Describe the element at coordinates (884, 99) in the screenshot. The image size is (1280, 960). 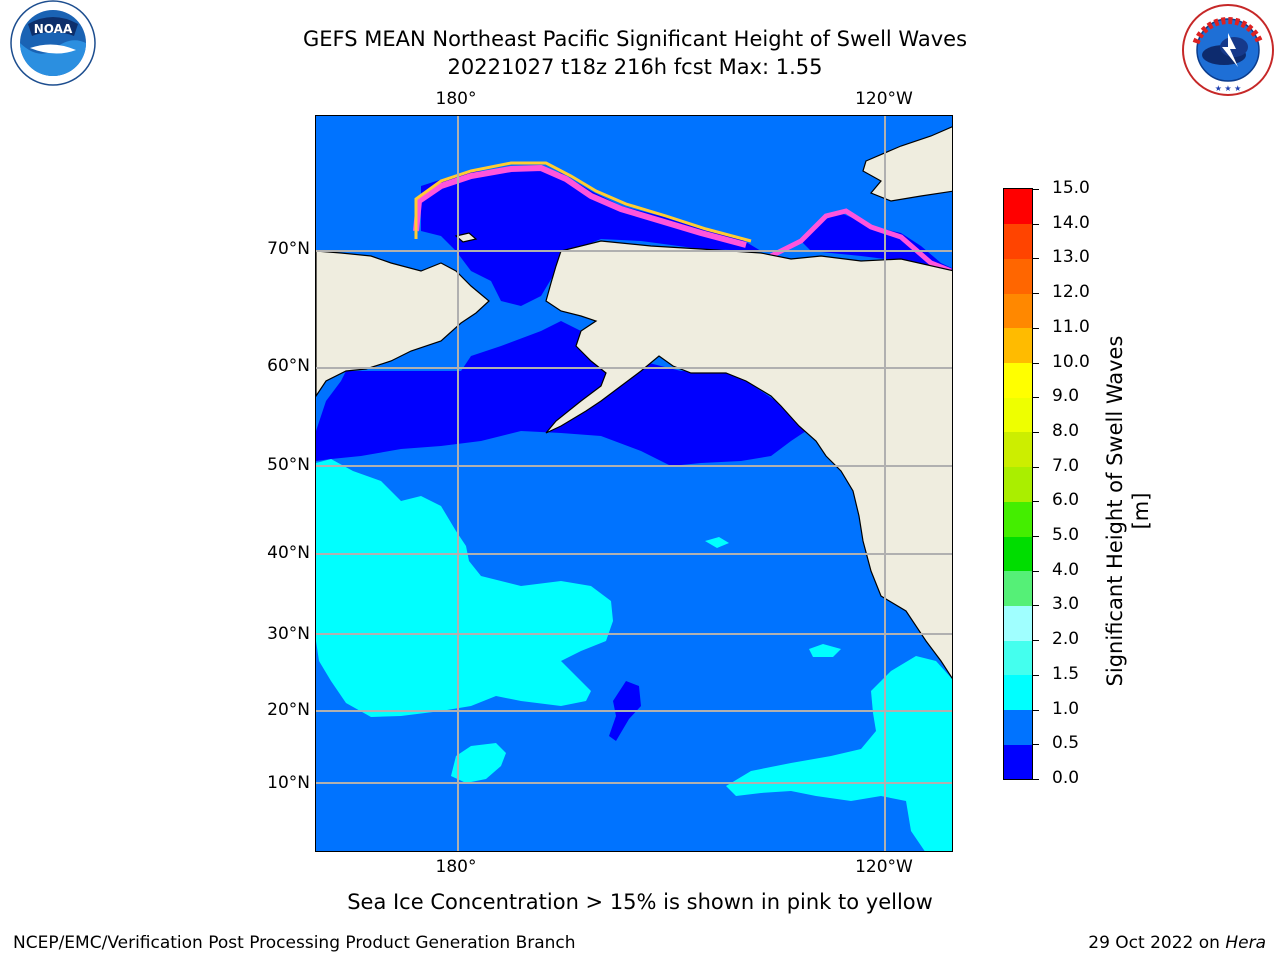
I see `top-lon-label-120w: 120°W` at that location.